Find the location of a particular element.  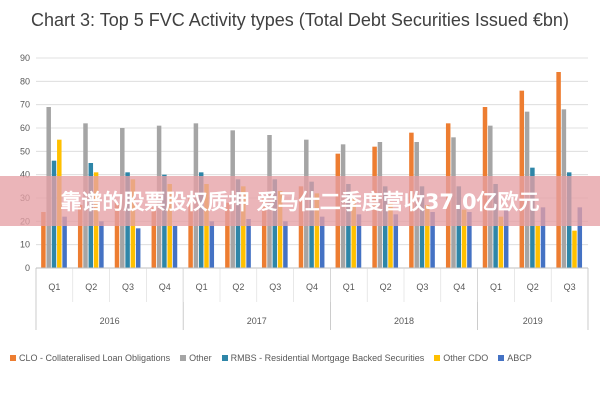

year-label: 2016 is located at coordinates (110, 321).